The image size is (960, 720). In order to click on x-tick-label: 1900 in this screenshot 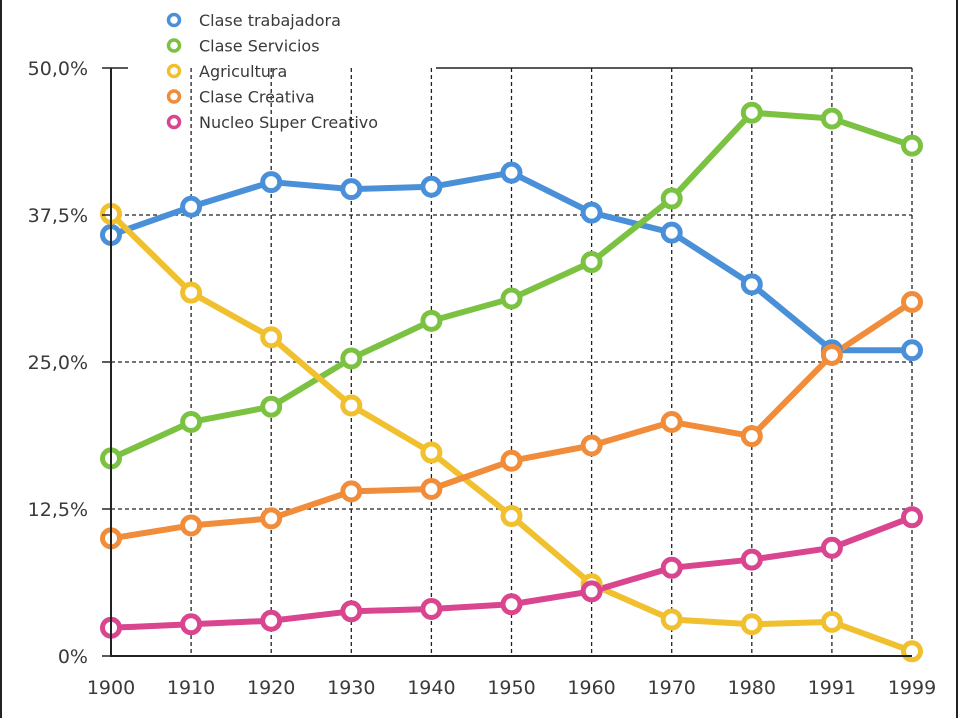, I will do `click(111, 688)`.